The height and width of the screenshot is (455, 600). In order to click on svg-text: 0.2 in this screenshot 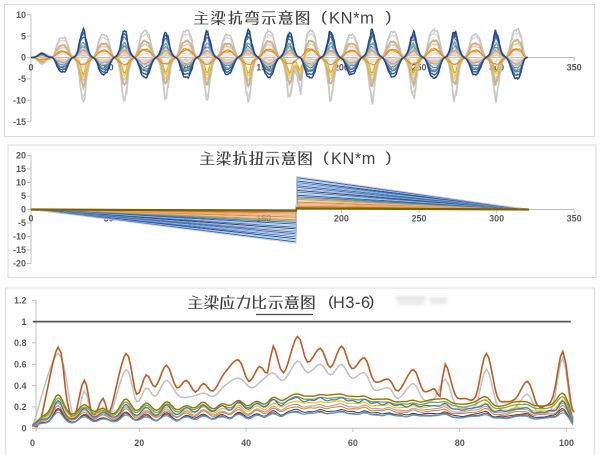, I will do `click(20, 407)`.